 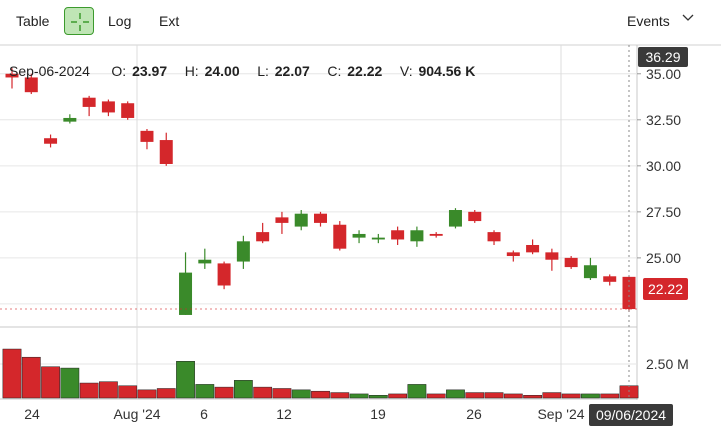 I want to click on last-price-badge: 22.22, so click(x=665, y=289).